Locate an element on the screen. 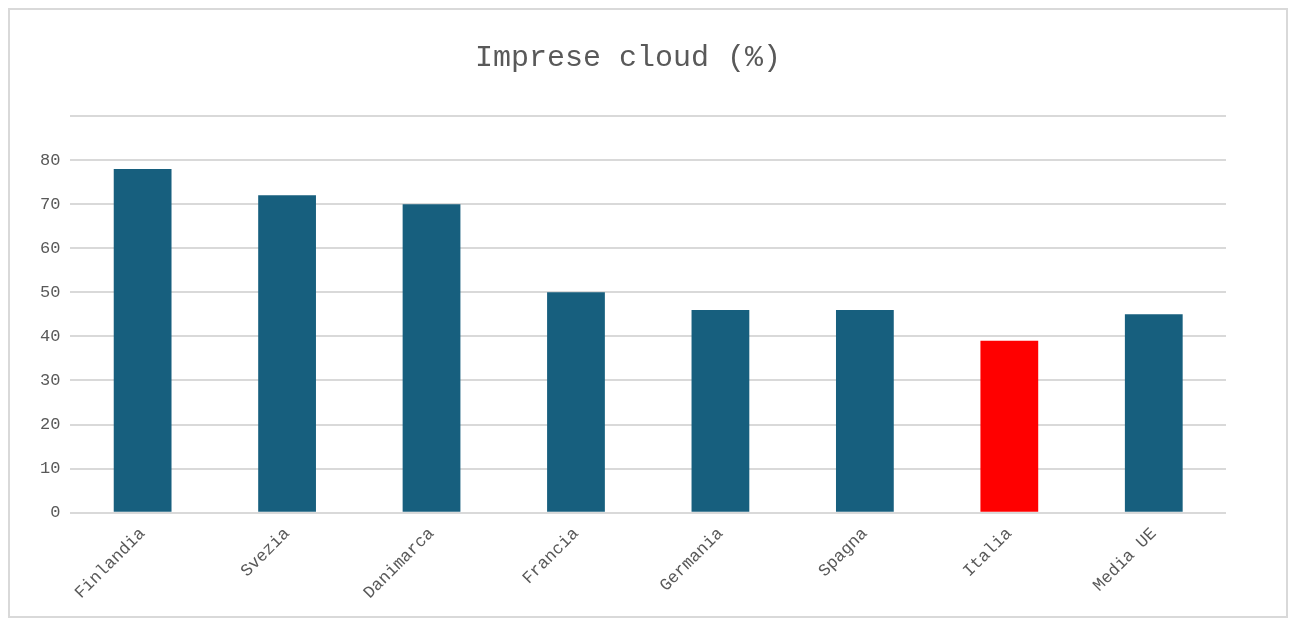 The height and width of the screenshot is (626, 1295). y-tick-label: 70 is located at coordinates (50, 204).